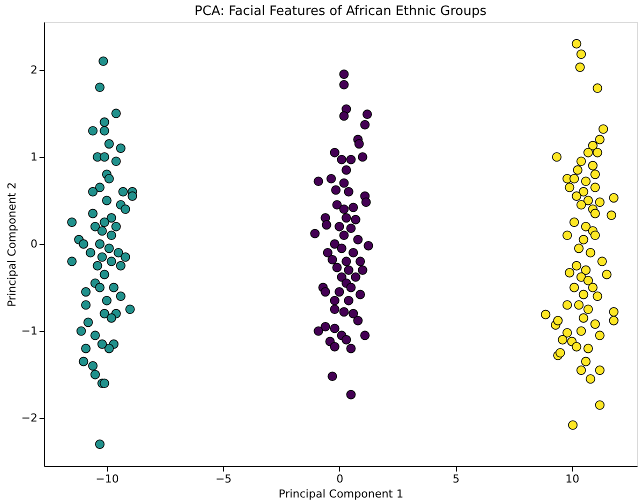  I want to click on y-tick-label: −1, so click(29, 331).